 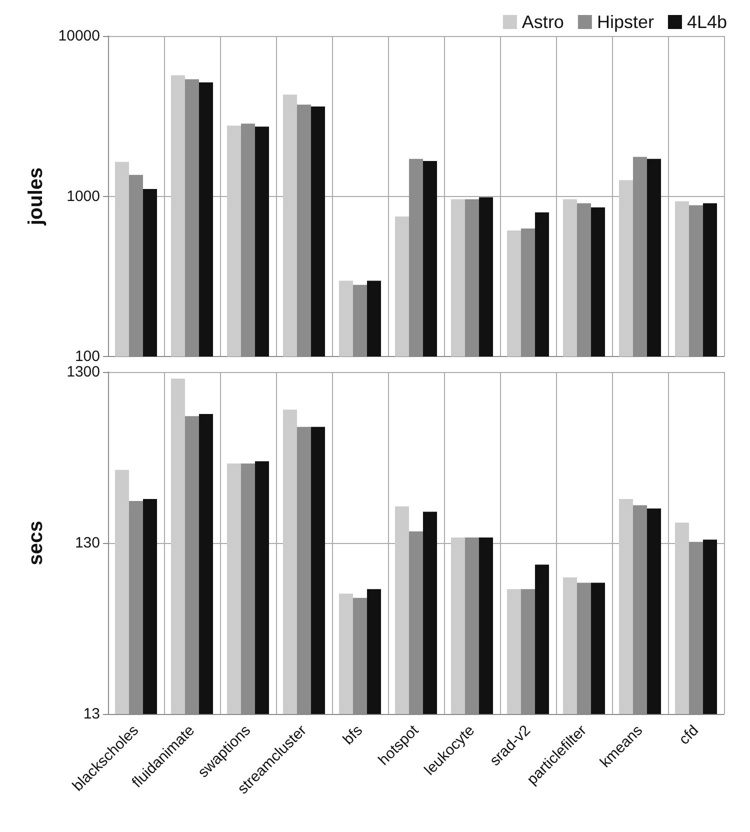 What do you see at coordinates (36, 196) in the screenshot?
I see `y-axis-title: joules` at bounding box center [36, 196].